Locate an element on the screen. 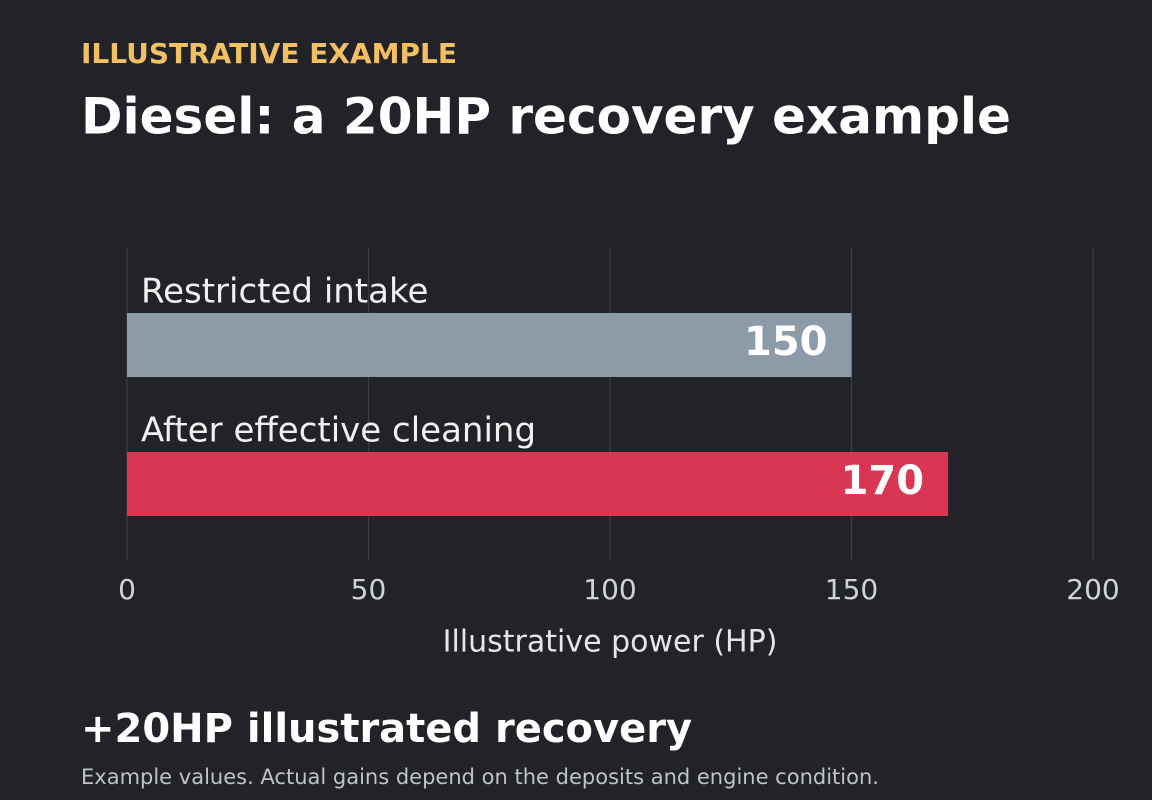  x-tick-label: 200 is located at coordinates (1092, 589).